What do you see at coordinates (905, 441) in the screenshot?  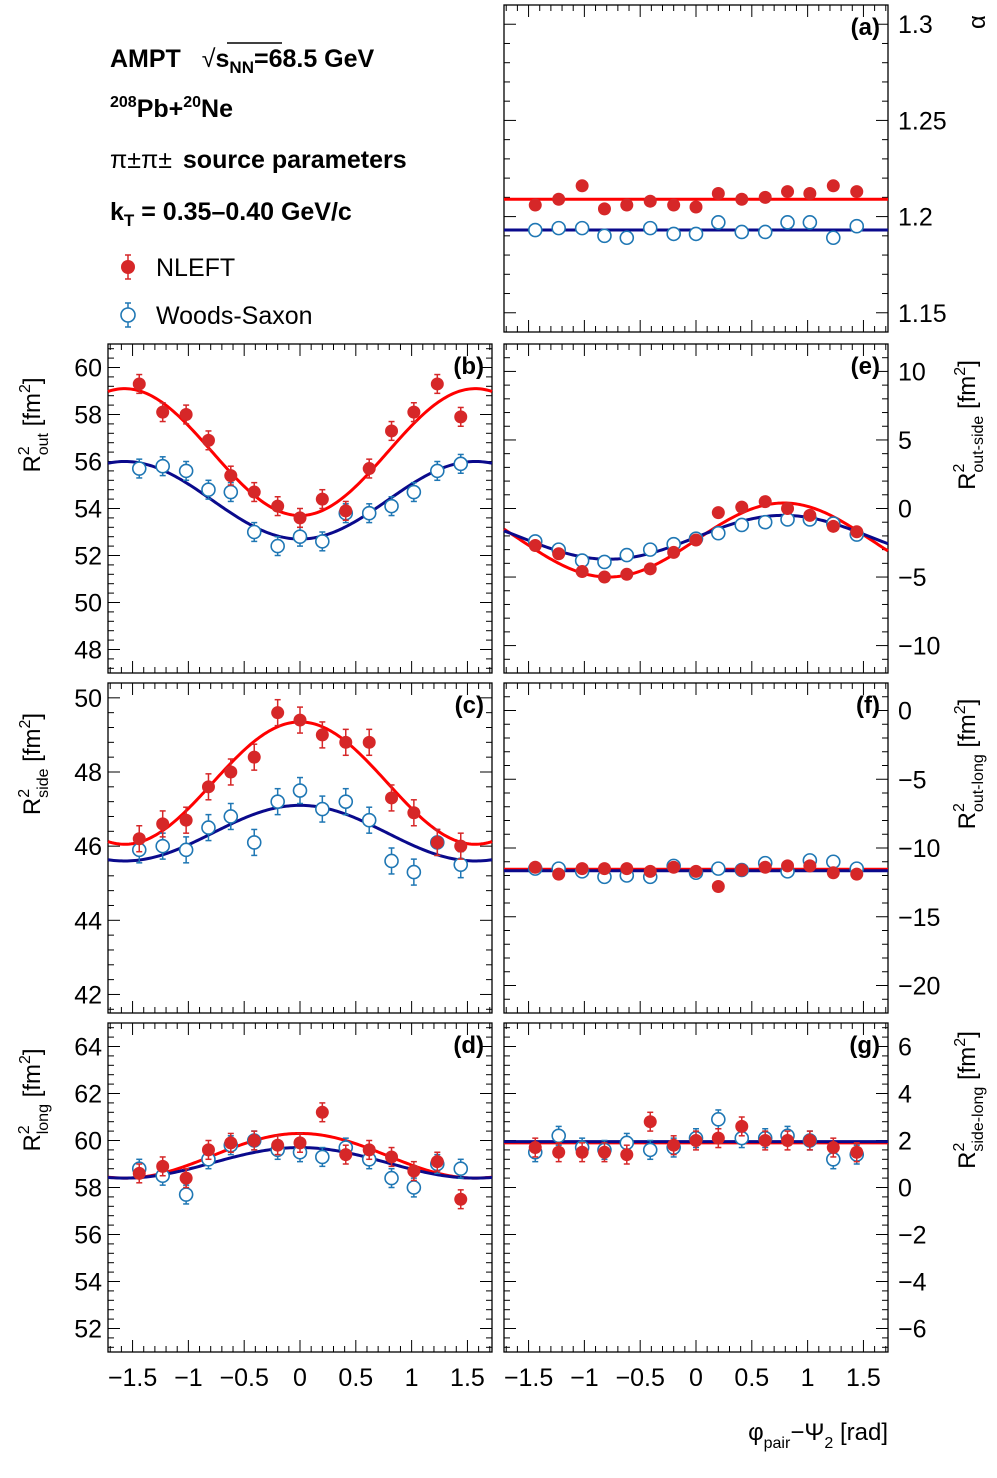 I see `ytick-label: 5` at bounding box center [905, 441].